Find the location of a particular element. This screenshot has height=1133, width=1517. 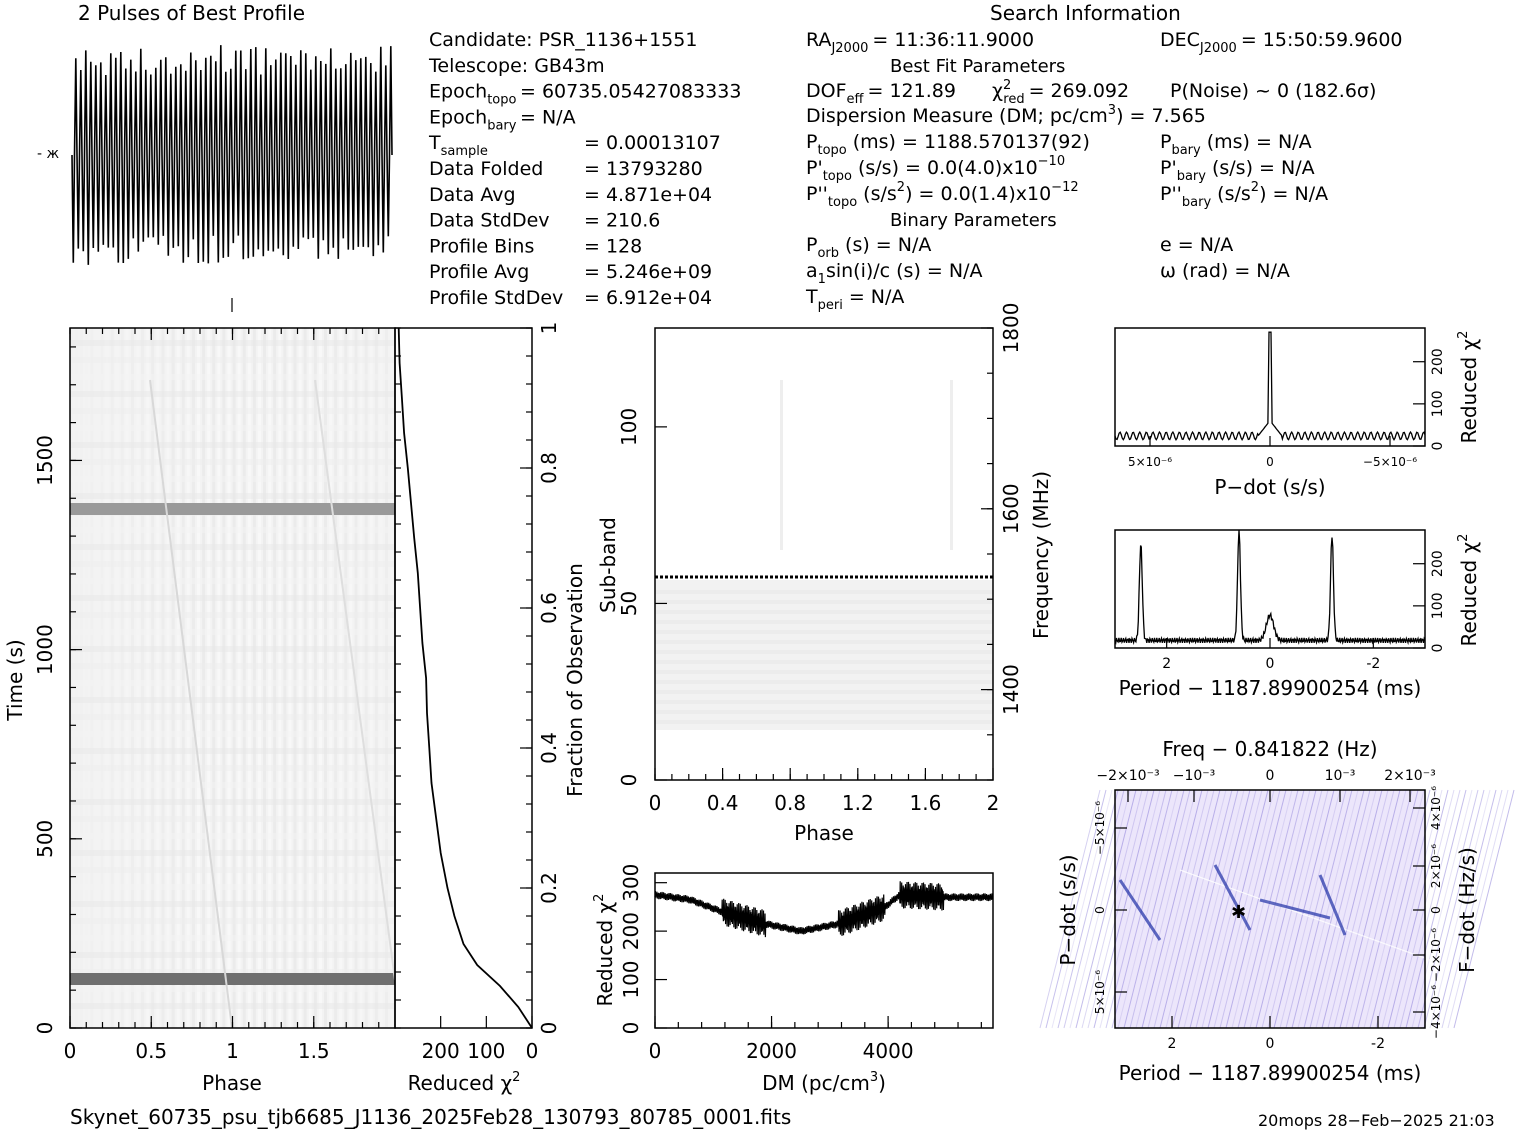

bright-row-low is located at coordinates (232, 979).